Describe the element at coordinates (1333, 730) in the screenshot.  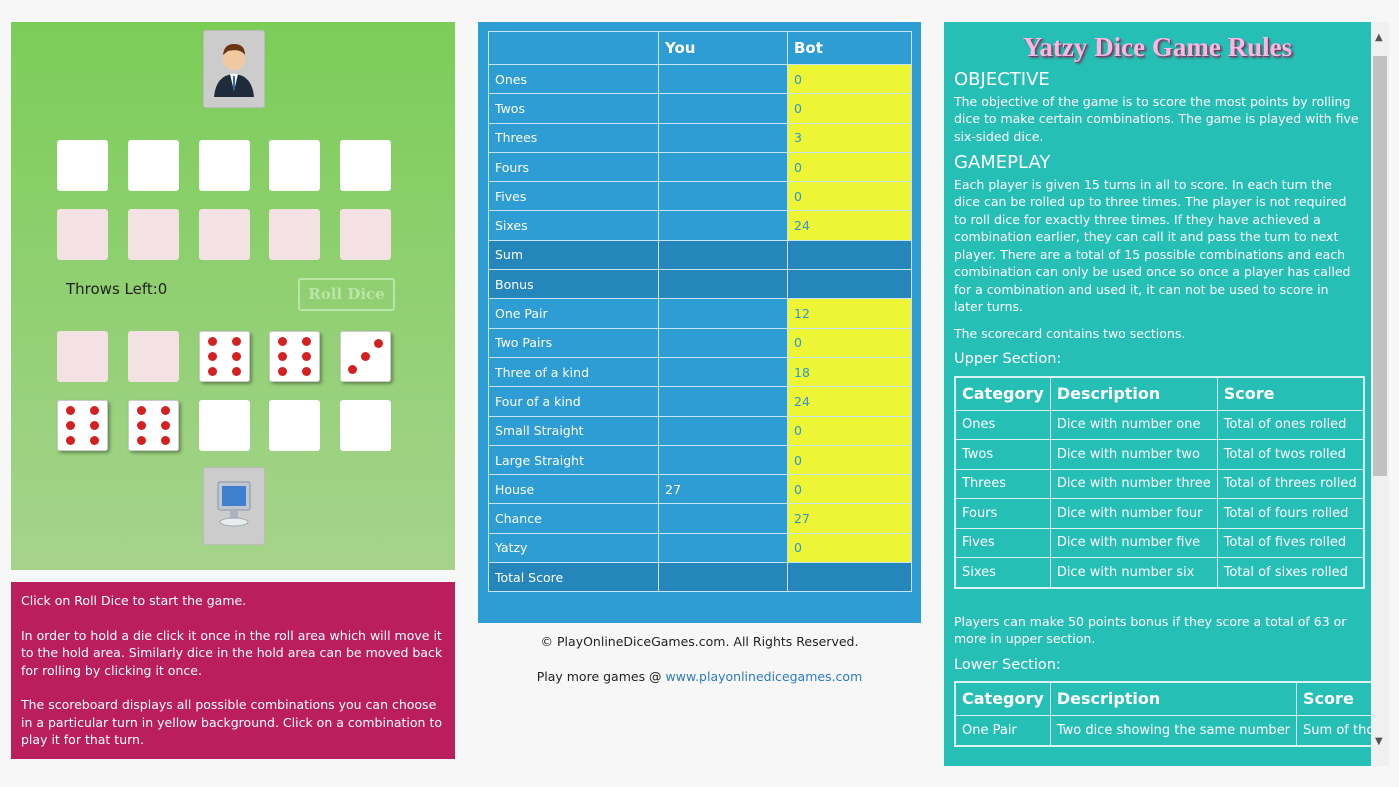
I see `rule-cell: Sum of those two dice` at that location.